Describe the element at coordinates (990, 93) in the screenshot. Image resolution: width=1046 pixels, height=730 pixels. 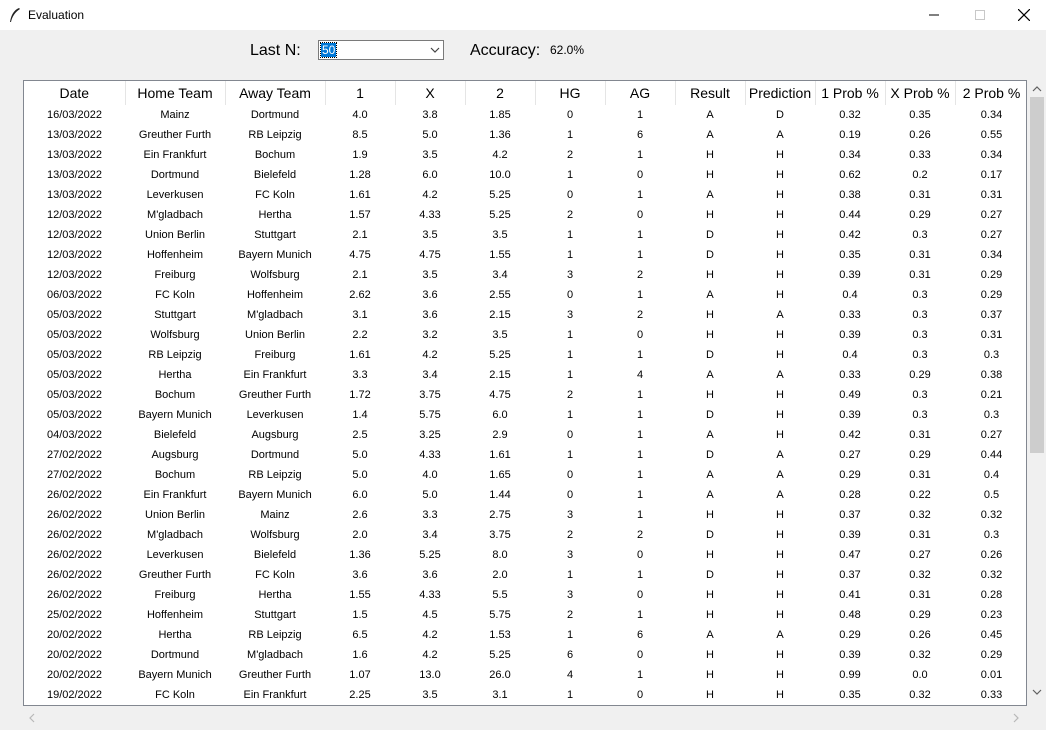
I see `column-header: 2 Prob %` at that location.